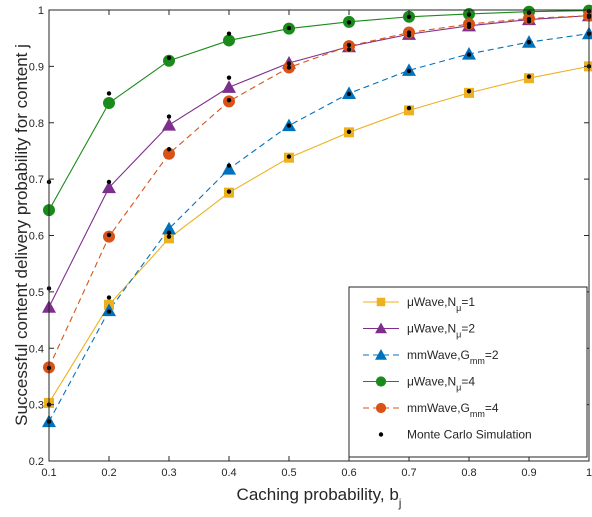 The width and height of the screenshot is (592, 517). I want to click on y-tick-label: 0.7, so click(36, 180).